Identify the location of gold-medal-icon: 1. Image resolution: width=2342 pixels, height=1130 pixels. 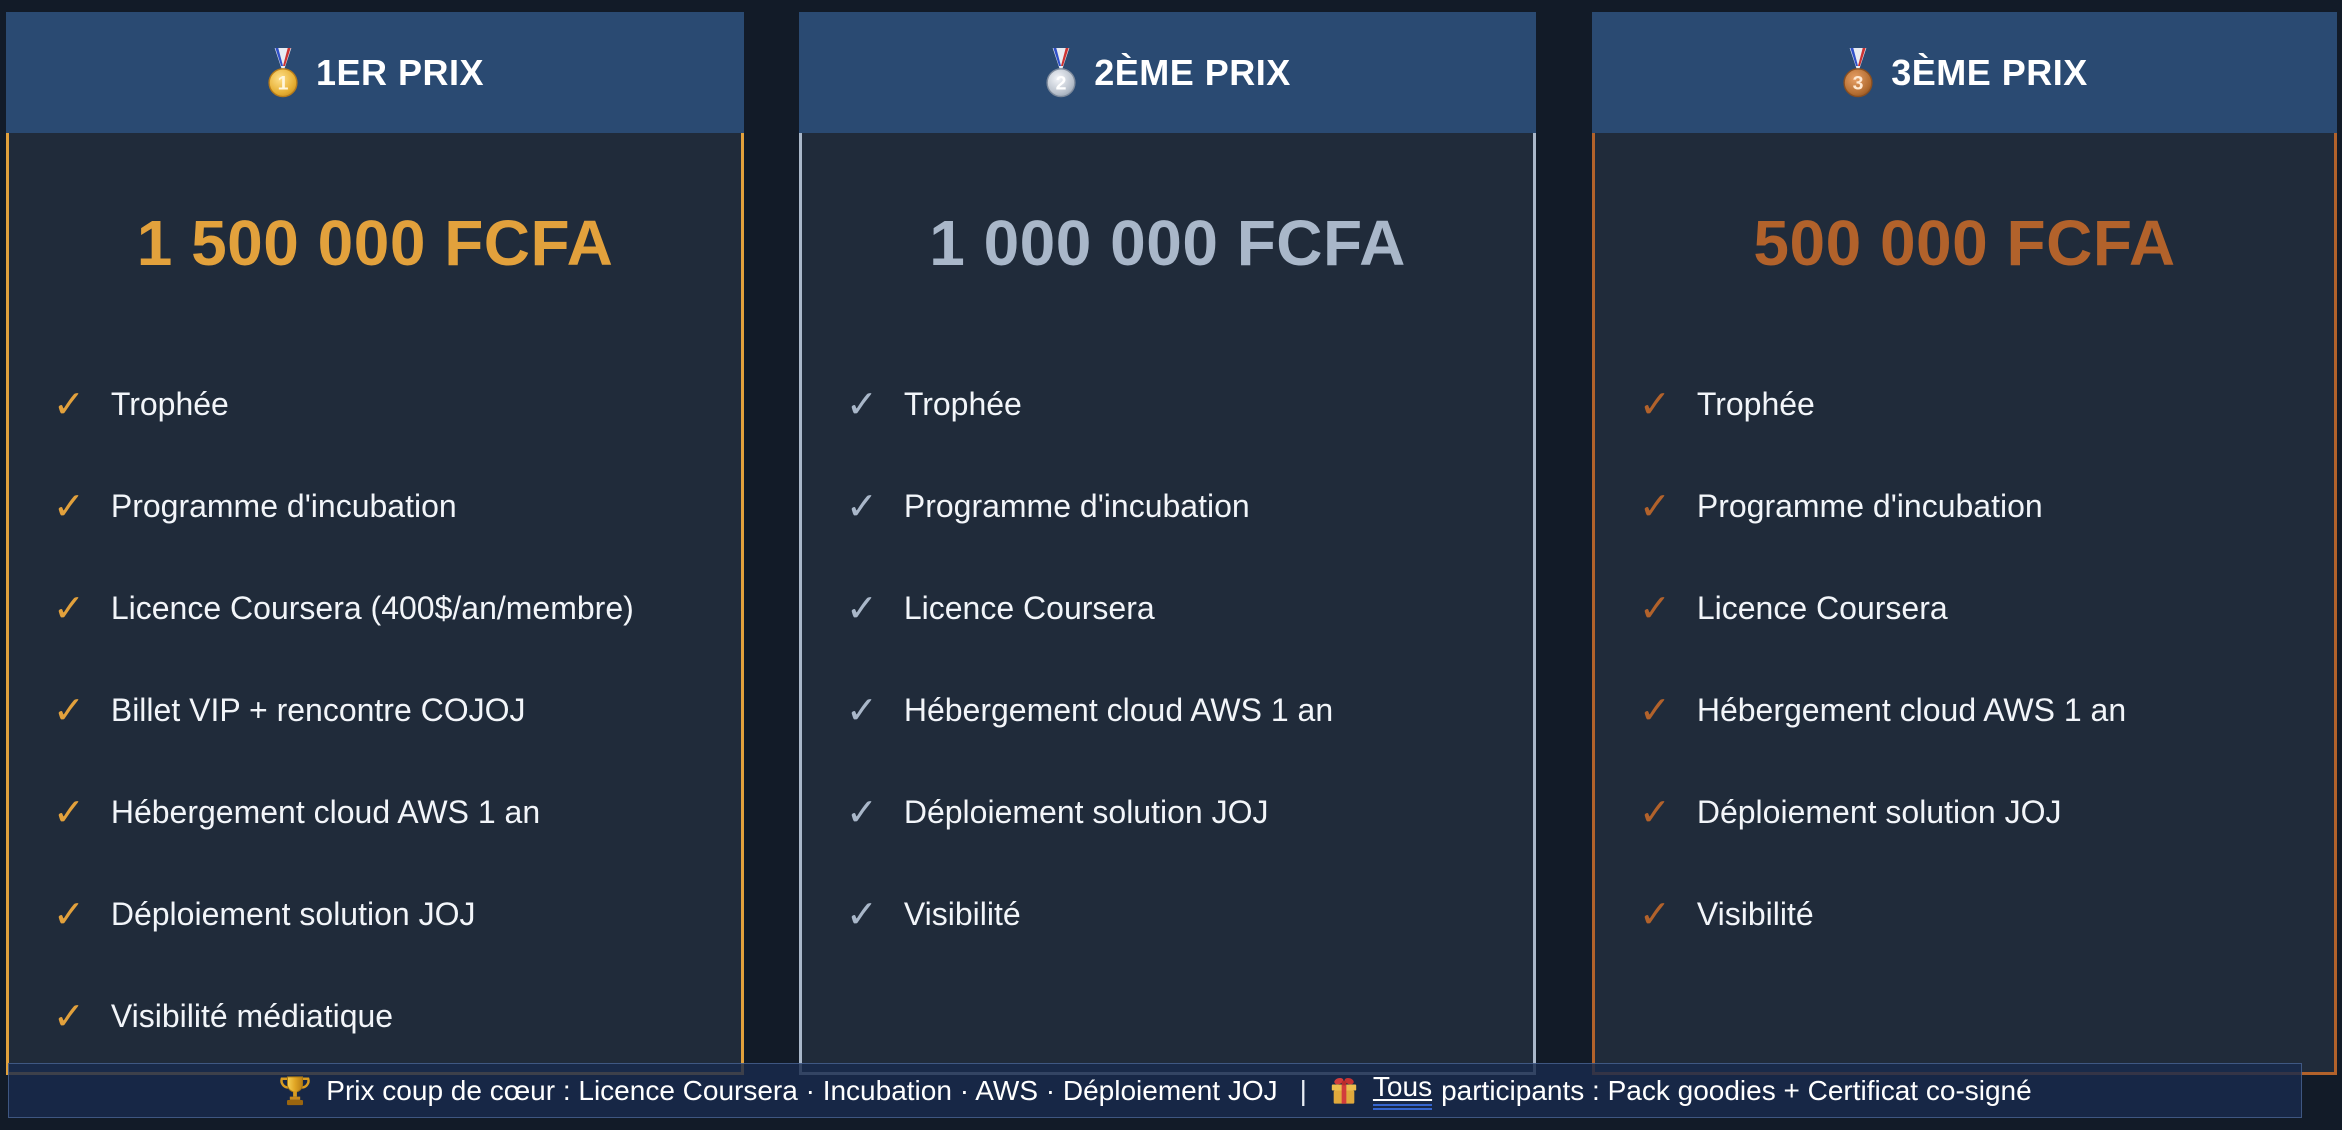
(283, 72).